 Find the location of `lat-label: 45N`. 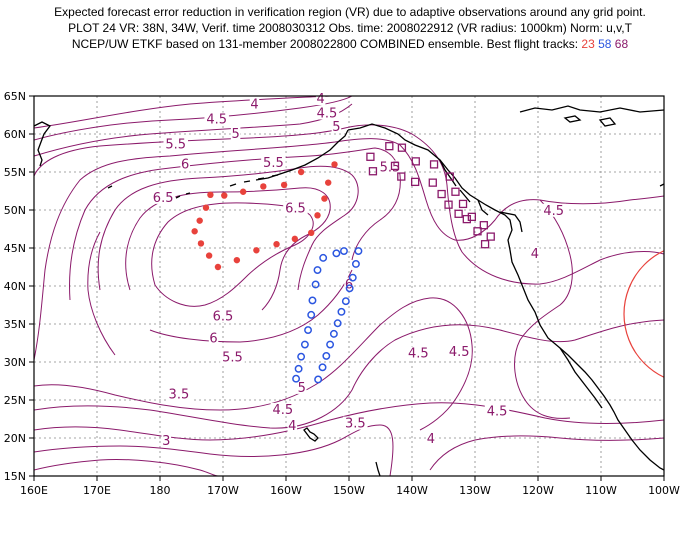

lat-label: 45N is located at coordinates (15, 248).